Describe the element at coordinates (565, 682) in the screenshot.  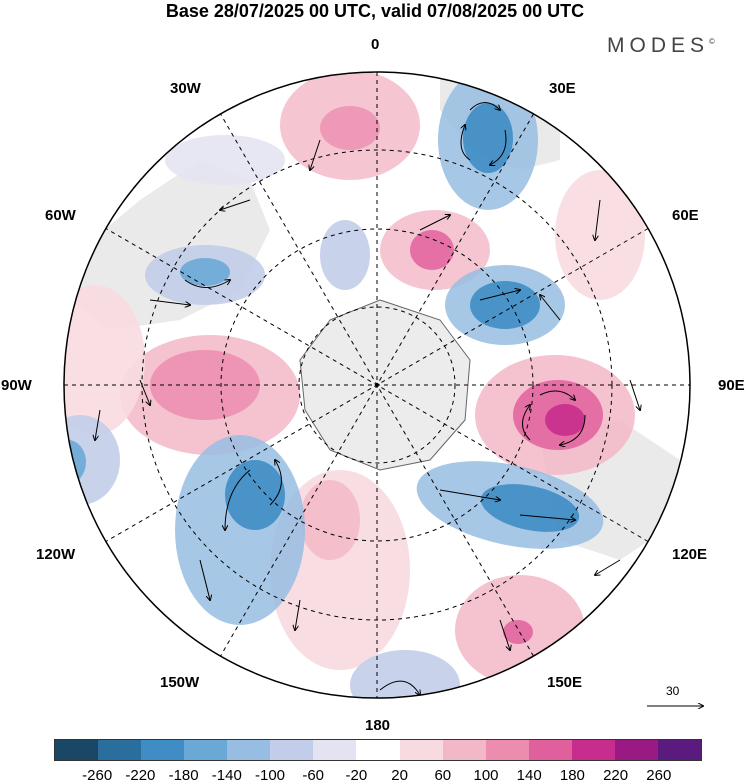
I see `label-150e: 150E` at that location.